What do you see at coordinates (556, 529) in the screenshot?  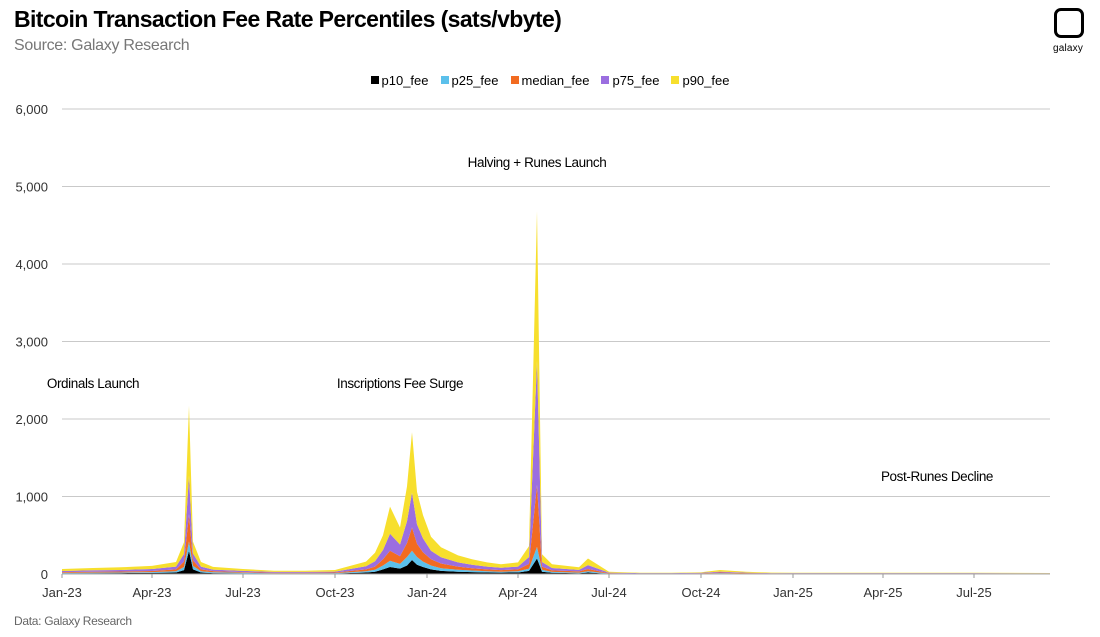 I see `series-area-median-fee` at bounding box center [556, 529].